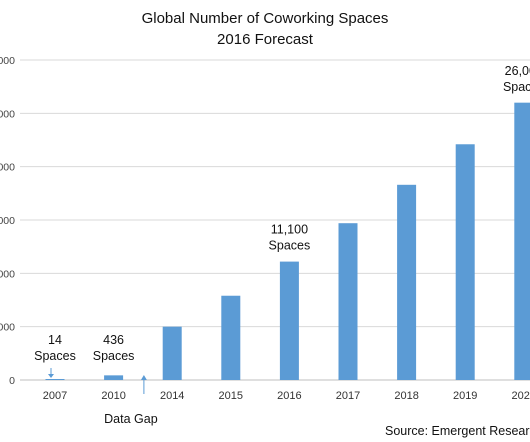  Describe the element at coordinates (289, 230) in the screenshot. I see `data-label: 11,100` at that location.